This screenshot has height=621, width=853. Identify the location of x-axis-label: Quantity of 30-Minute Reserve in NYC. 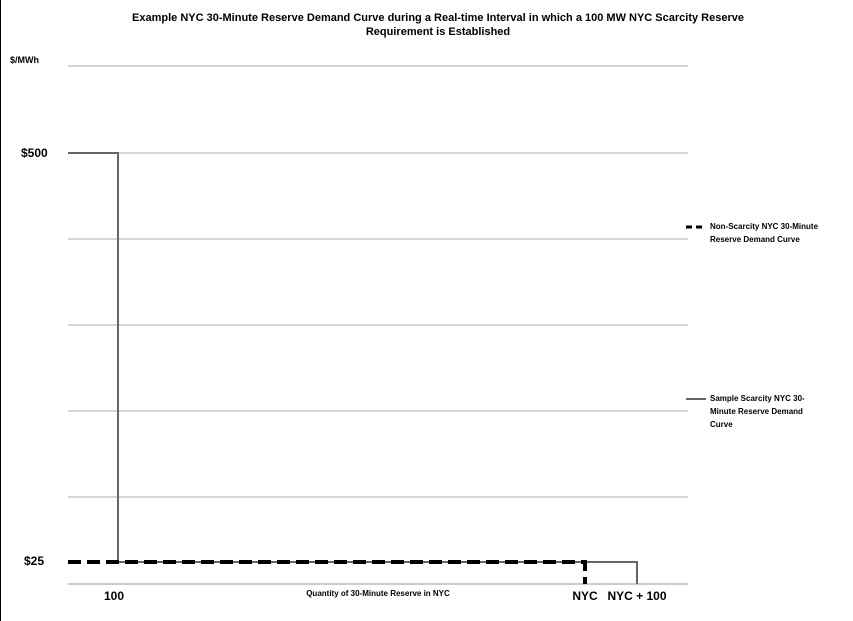
(378, 593).